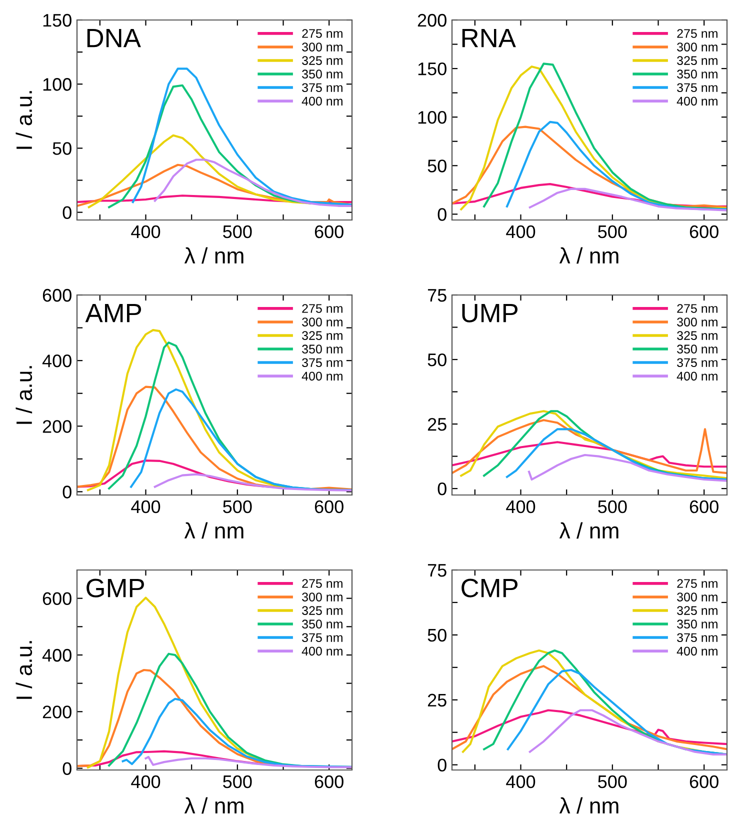 The height and width of the screenshot is (830, 756). I want to click on chart-title: AMP, so click(113, 313).